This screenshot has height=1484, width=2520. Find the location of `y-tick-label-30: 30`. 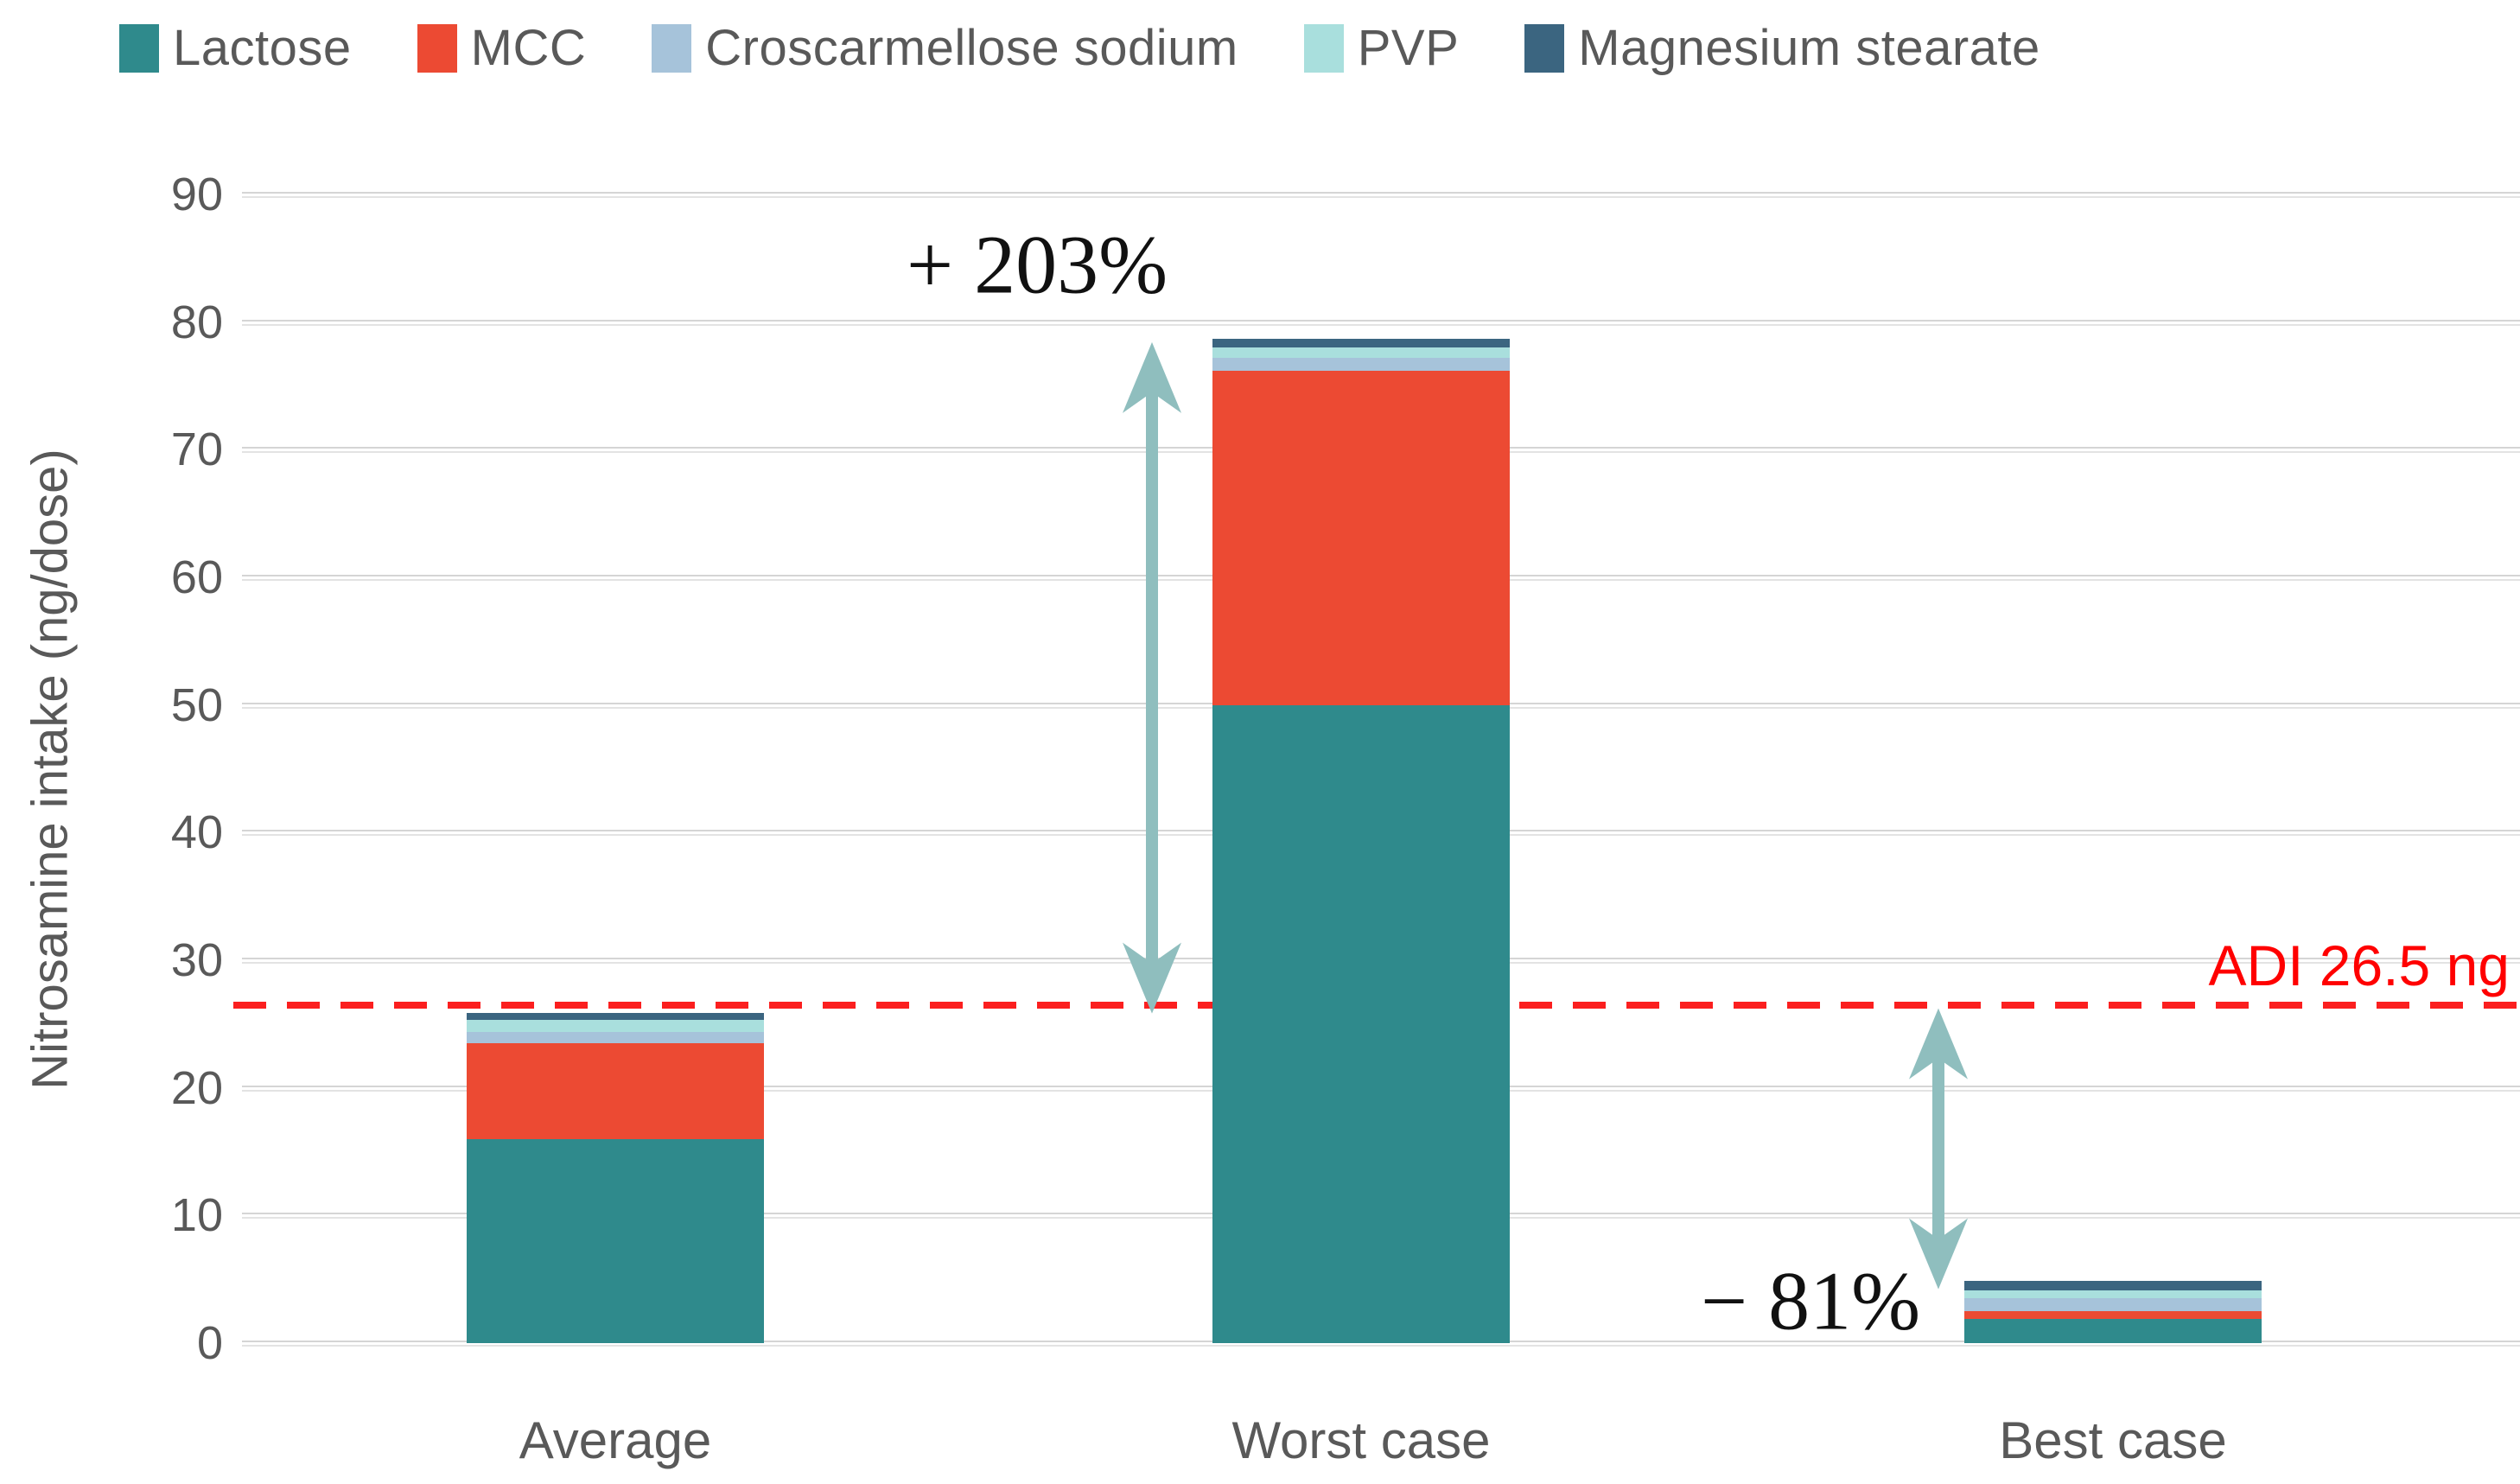

y-tick-label-30: 30 is located at coordinates (197, 960).